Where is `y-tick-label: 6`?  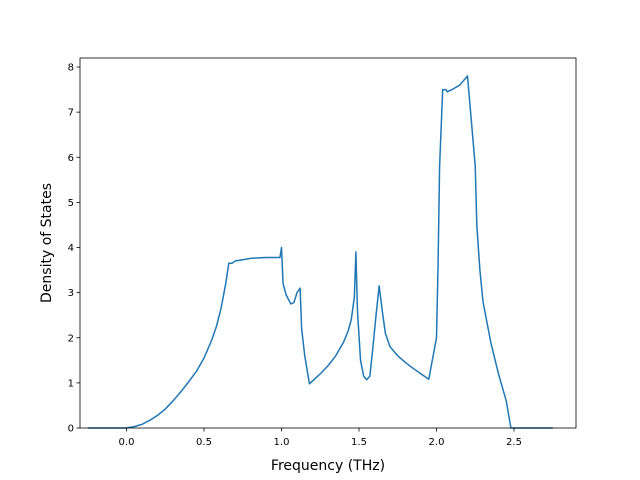 y-tick-label: 6 is located at coordinates (71, 158).